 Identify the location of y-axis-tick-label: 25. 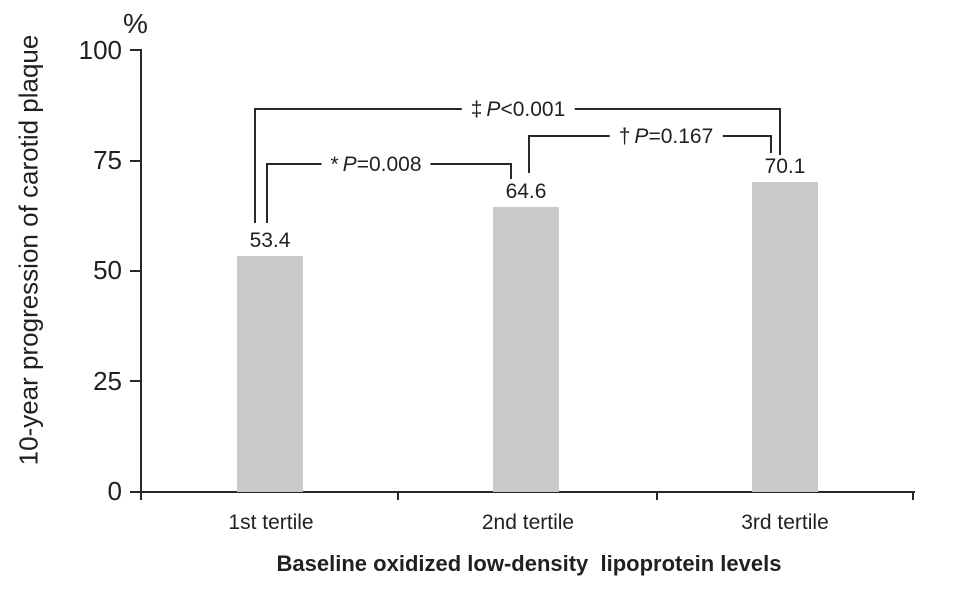
(107, 381).